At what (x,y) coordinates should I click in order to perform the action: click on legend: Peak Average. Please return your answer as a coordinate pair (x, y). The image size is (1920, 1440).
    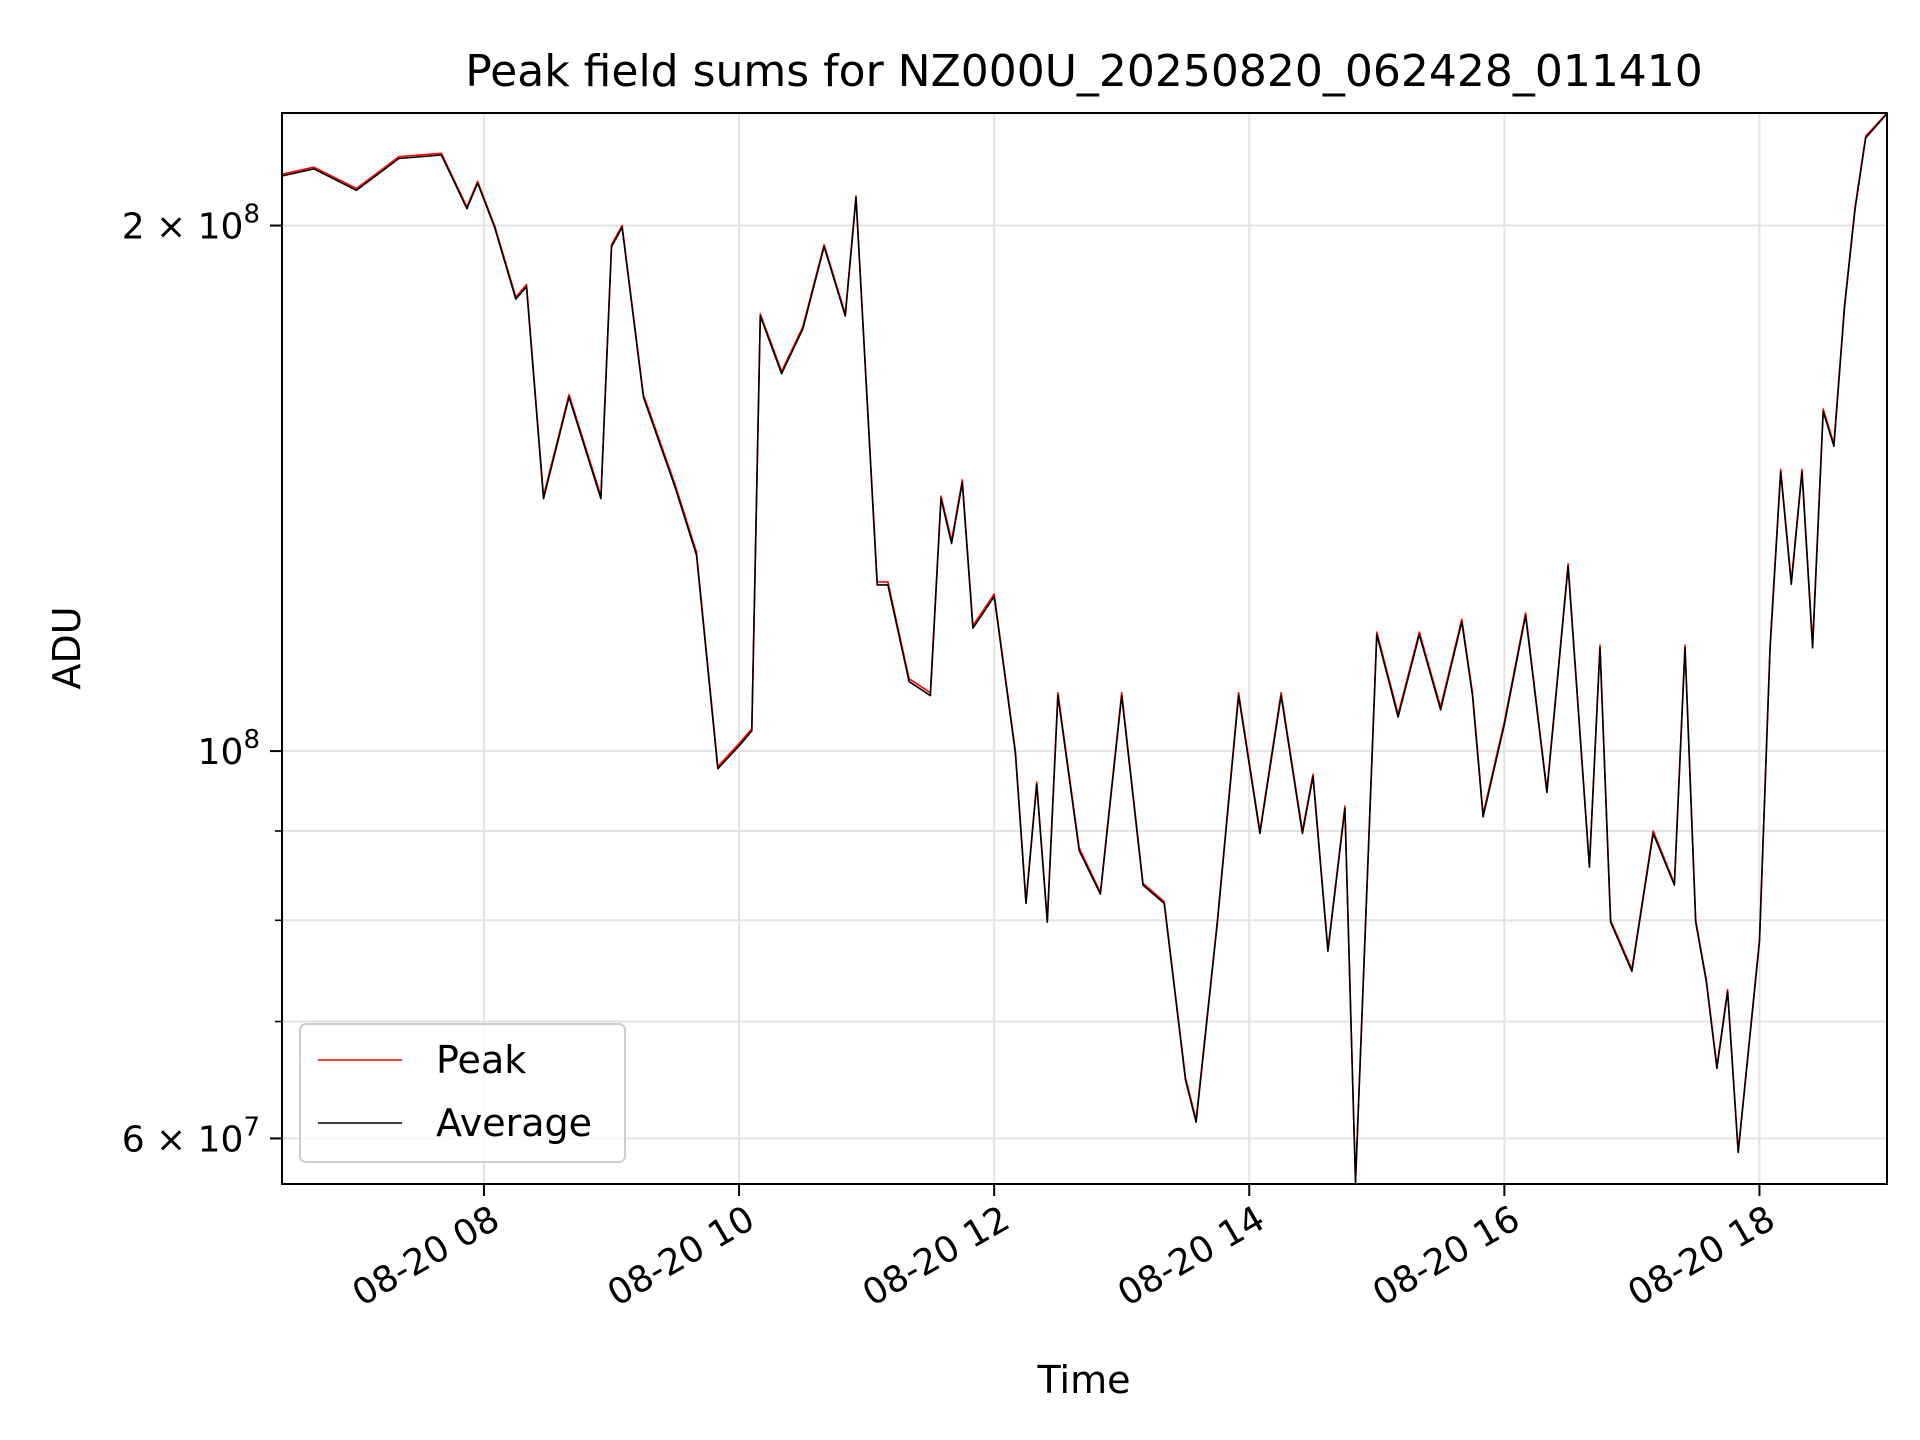
    Looking at the image, I should click on (462, 1093).